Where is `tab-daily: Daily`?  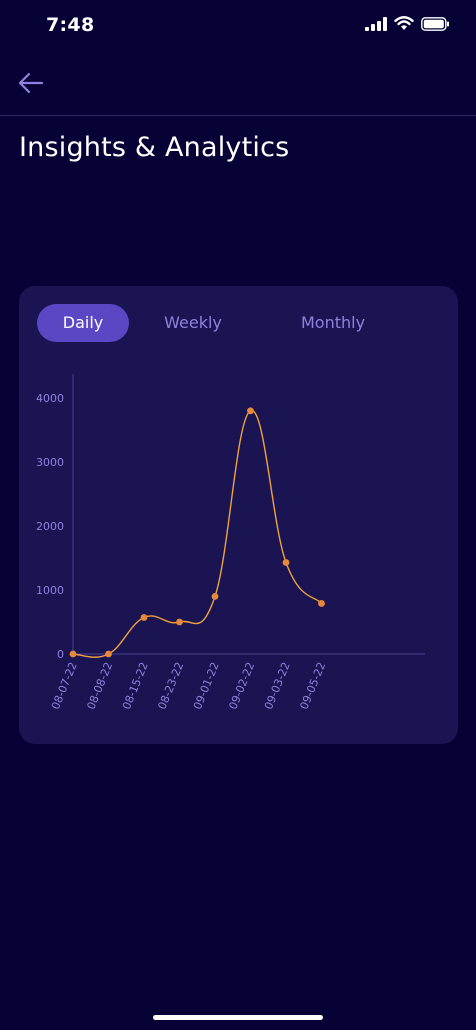 tab-daily: Daily is located at coordinates (83, 323).